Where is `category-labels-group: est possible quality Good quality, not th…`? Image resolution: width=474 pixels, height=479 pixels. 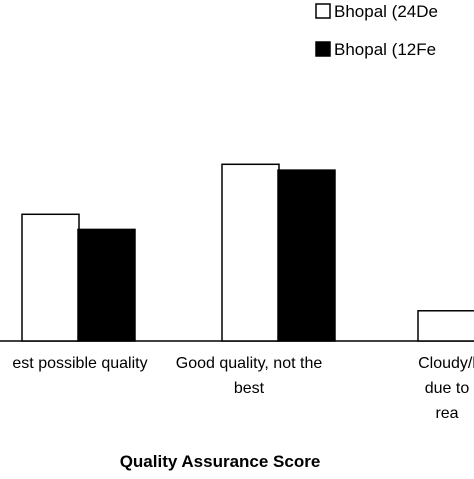
category-labels-group: est possible quality Good quality, not th… is located at coordinates (243, 388).